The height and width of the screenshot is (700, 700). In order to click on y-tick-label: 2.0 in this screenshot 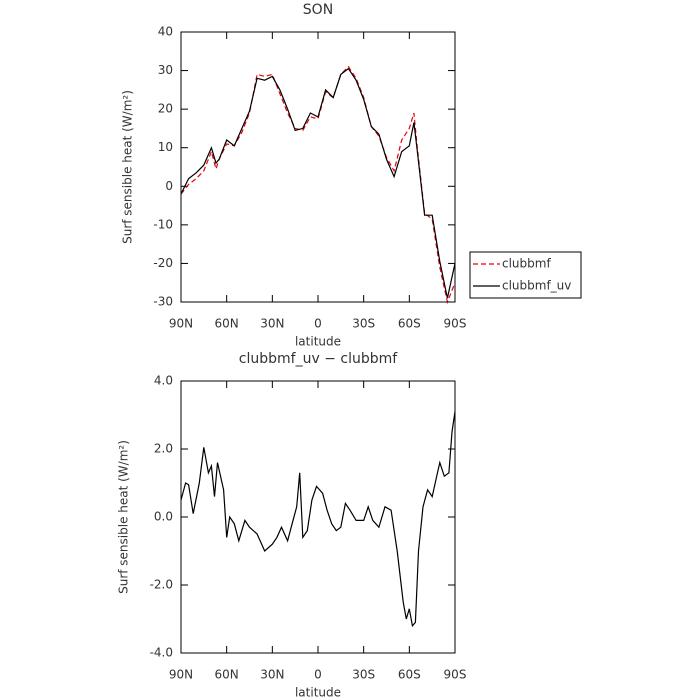, I will do `click(163, 449)`.